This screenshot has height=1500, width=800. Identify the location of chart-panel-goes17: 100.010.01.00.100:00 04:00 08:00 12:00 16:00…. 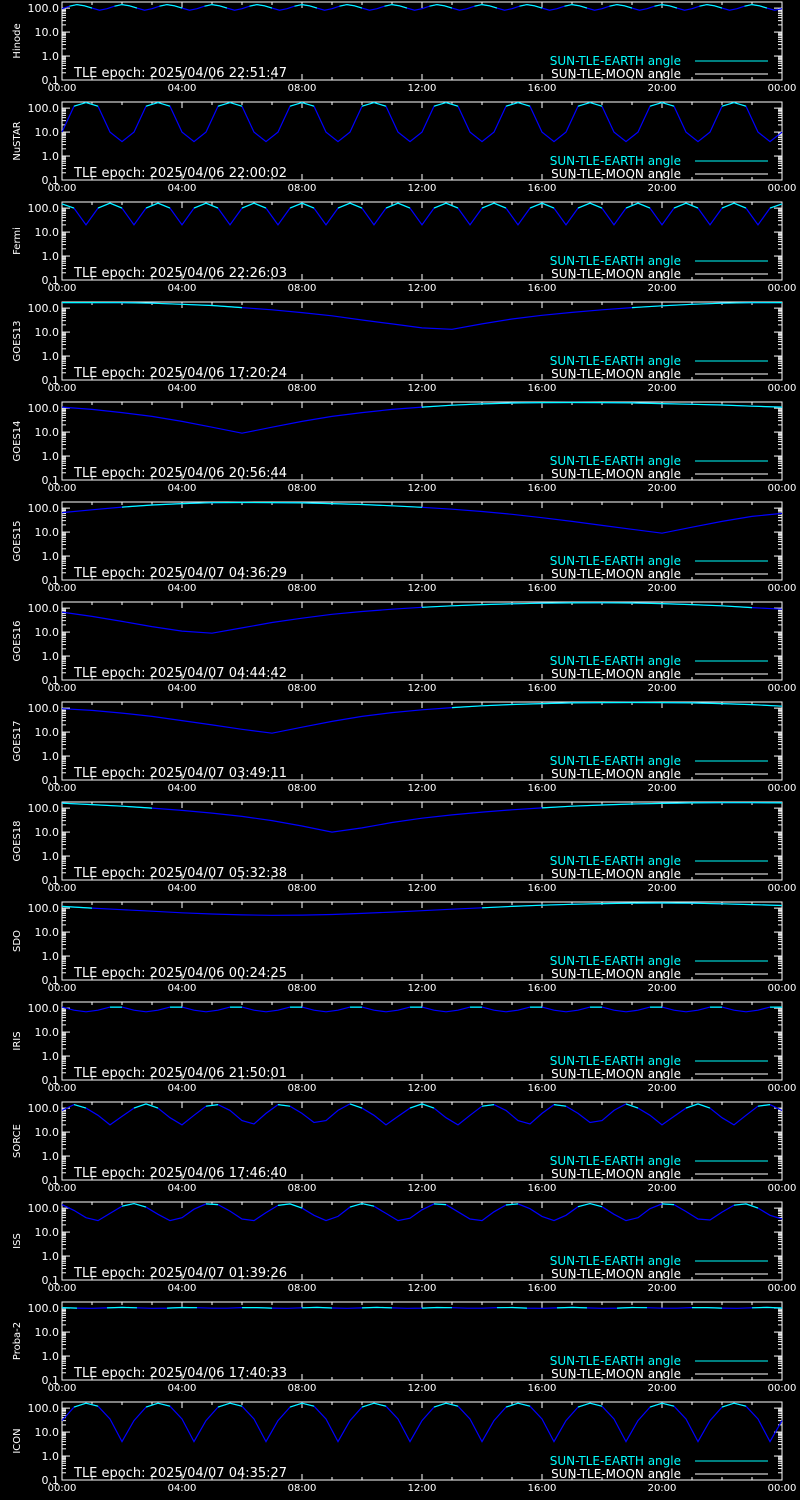
(404, 747).